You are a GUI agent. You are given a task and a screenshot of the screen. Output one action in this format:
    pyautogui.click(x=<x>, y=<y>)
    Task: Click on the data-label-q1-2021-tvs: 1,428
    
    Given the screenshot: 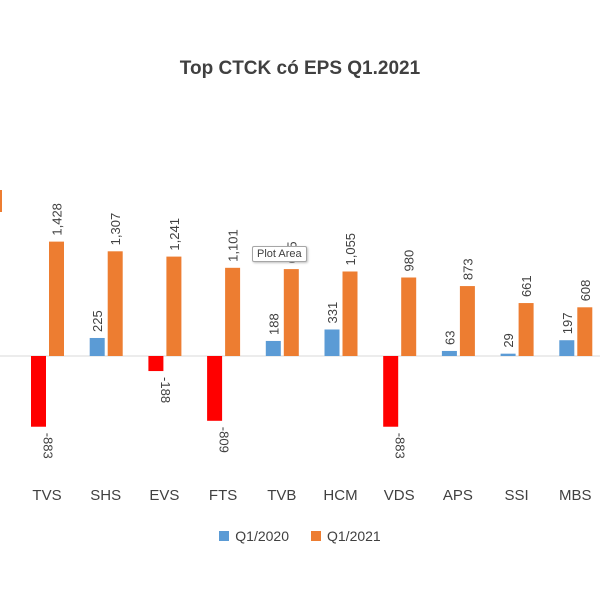 What is the action you would take?
    pyautogui.click(x=57, y=219)
    